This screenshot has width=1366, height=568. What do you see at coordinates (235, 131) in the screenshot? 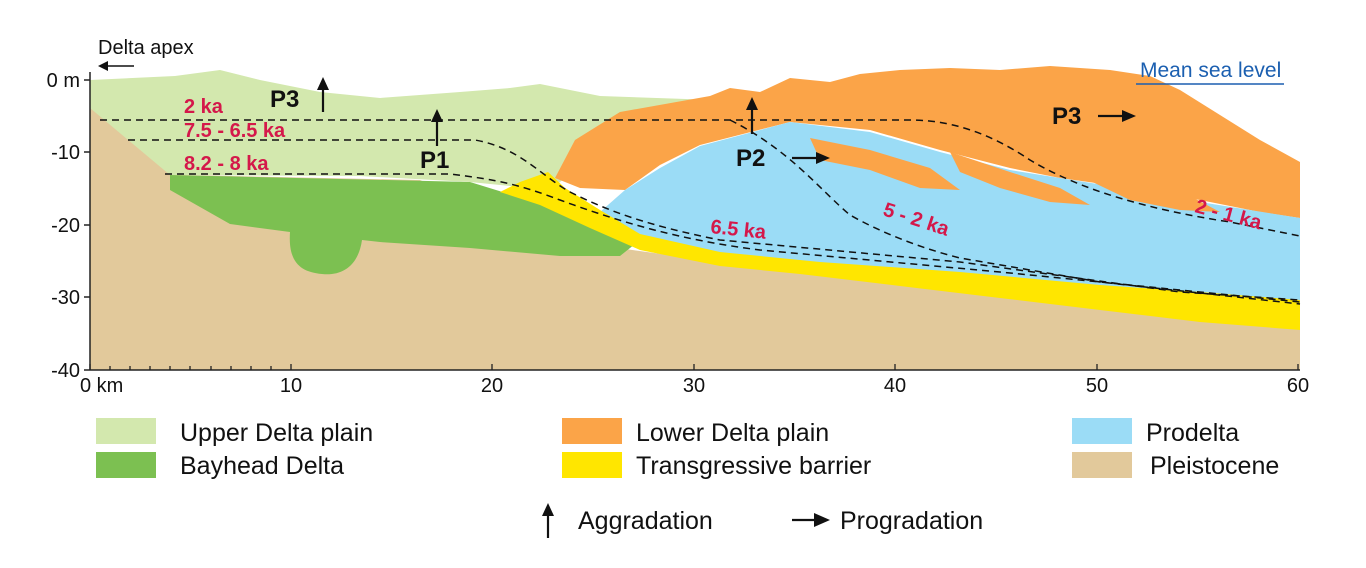
I see `age-label: 7.5 - 6.5 ka` at bounding box center [235, 131].